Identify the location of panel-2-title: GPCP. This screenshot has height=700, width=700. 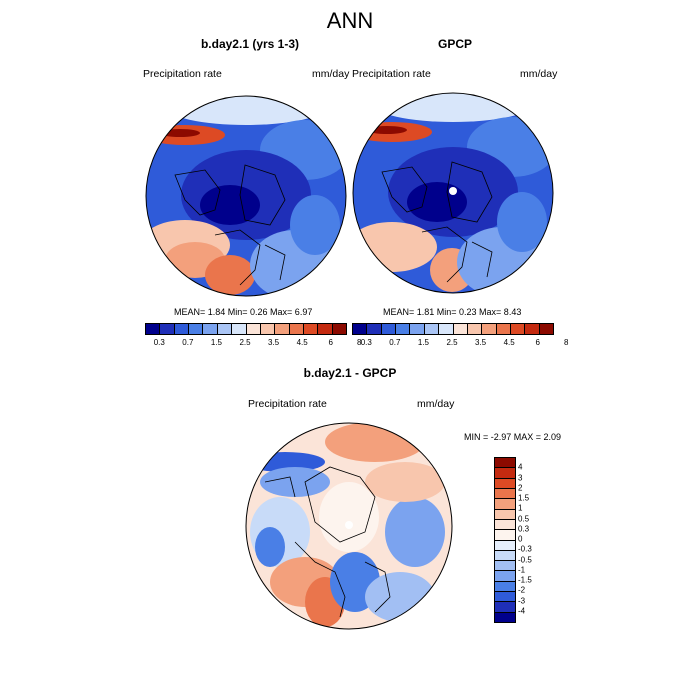
(454, 44).